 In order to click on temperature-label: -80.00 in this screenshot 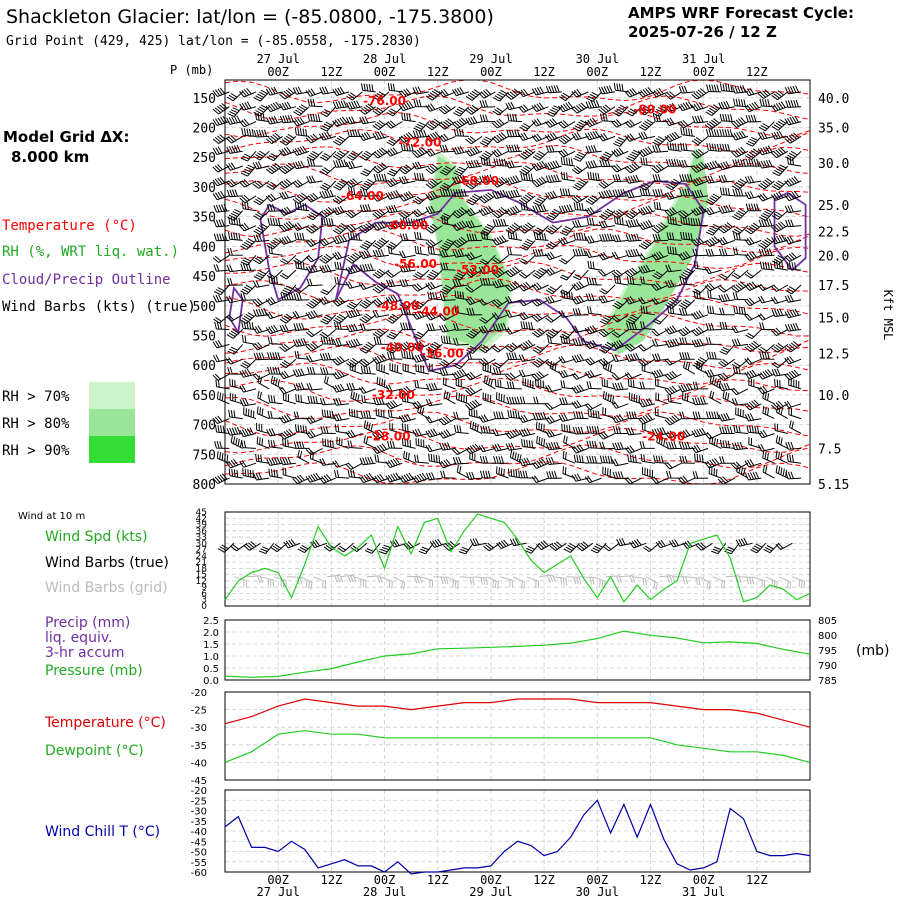, I will do `click(654, 110)`.